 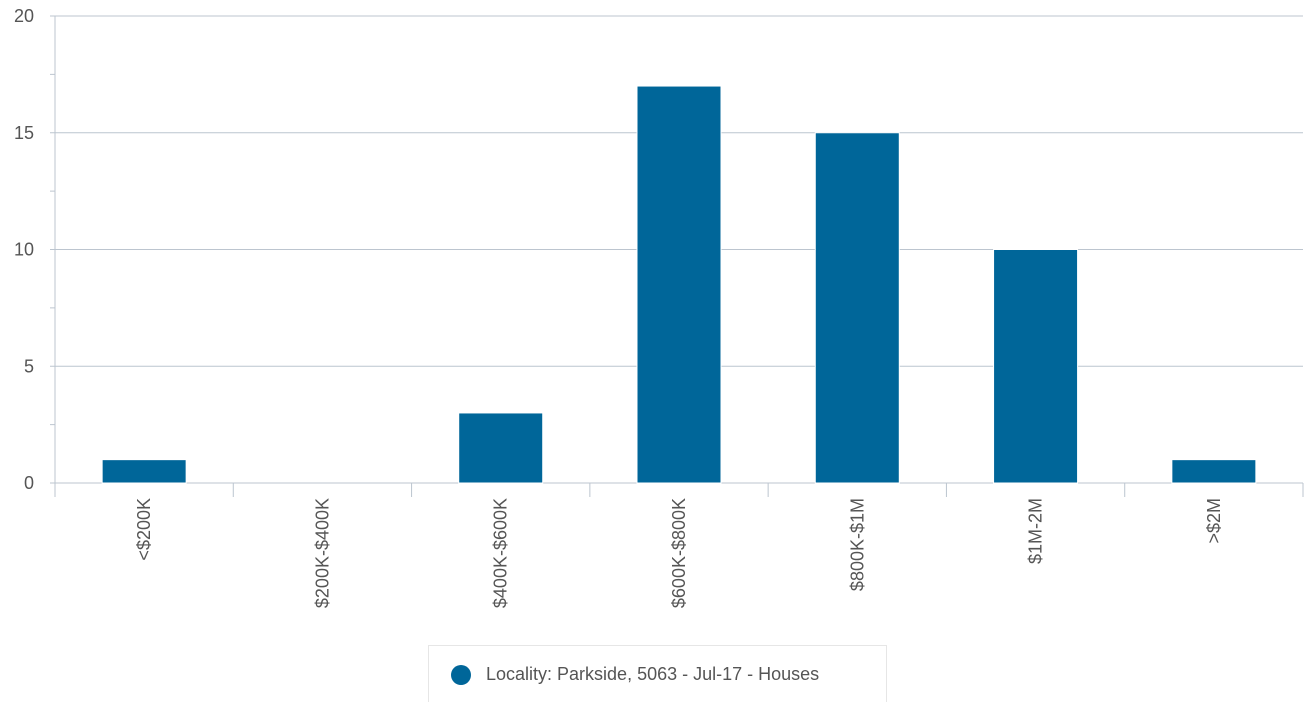 What do you see at coordinates (29, 483) in the screenshot?
I see `y-tick-label: 0` at bounding box center [29, 483].